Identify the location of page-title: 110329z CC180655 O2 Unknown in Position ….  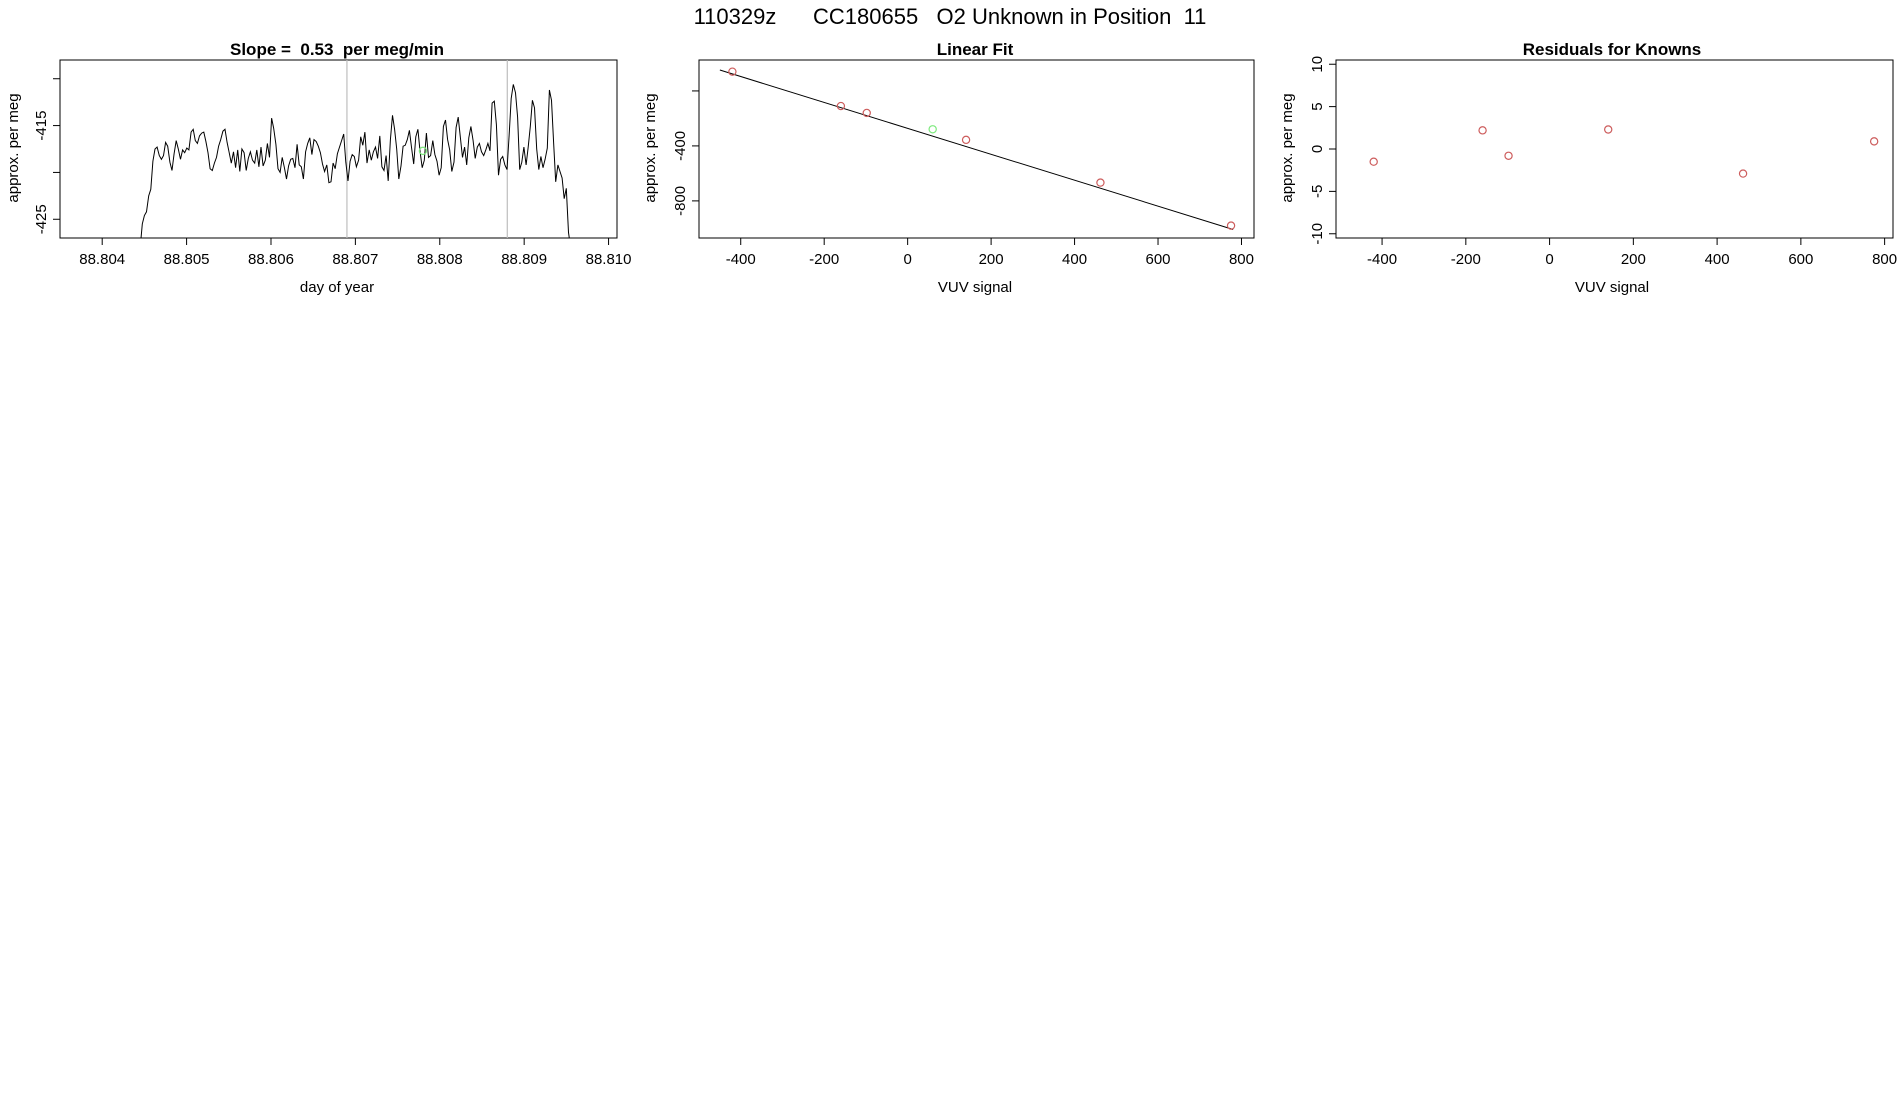
(950, 16).